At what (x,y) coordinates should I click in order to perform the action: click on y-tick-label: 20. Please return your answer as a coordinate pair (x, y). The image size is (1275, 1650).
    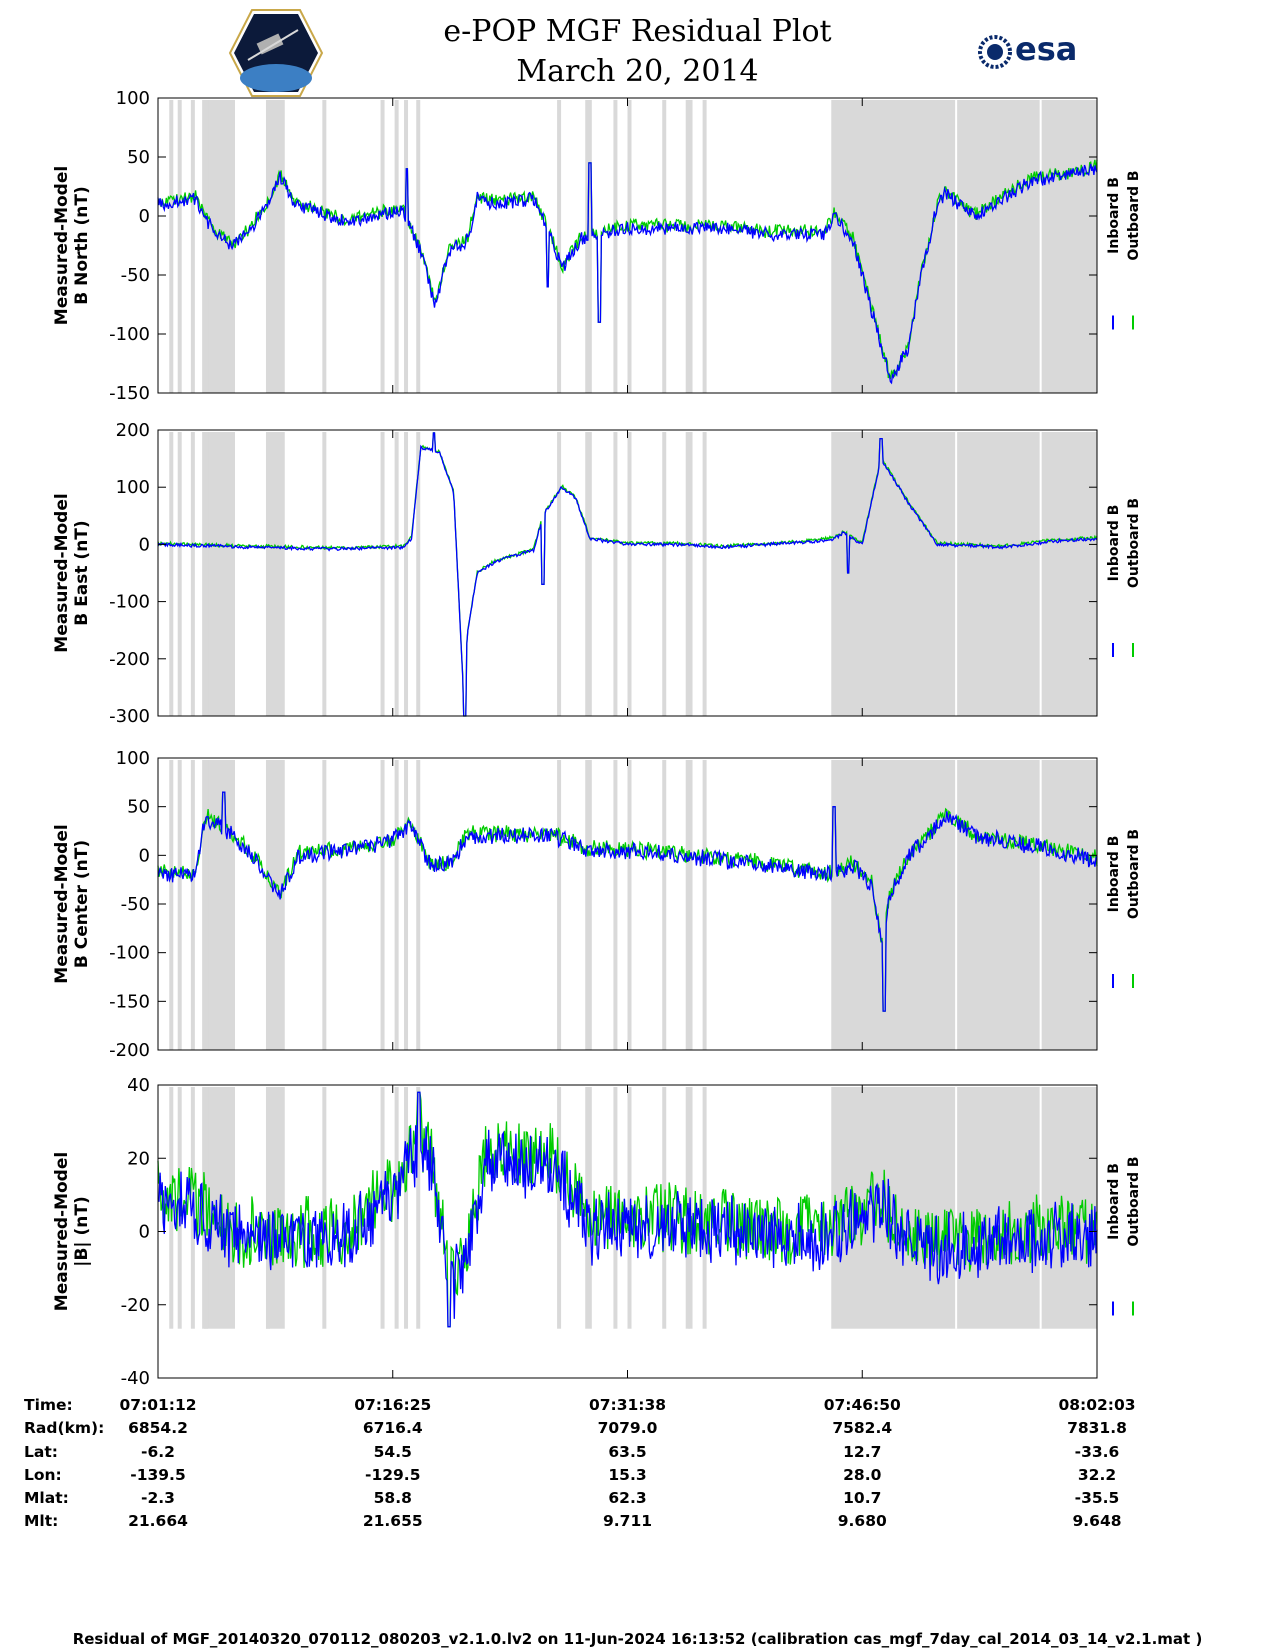
    Looking at the image, I should click on (138, 1158).